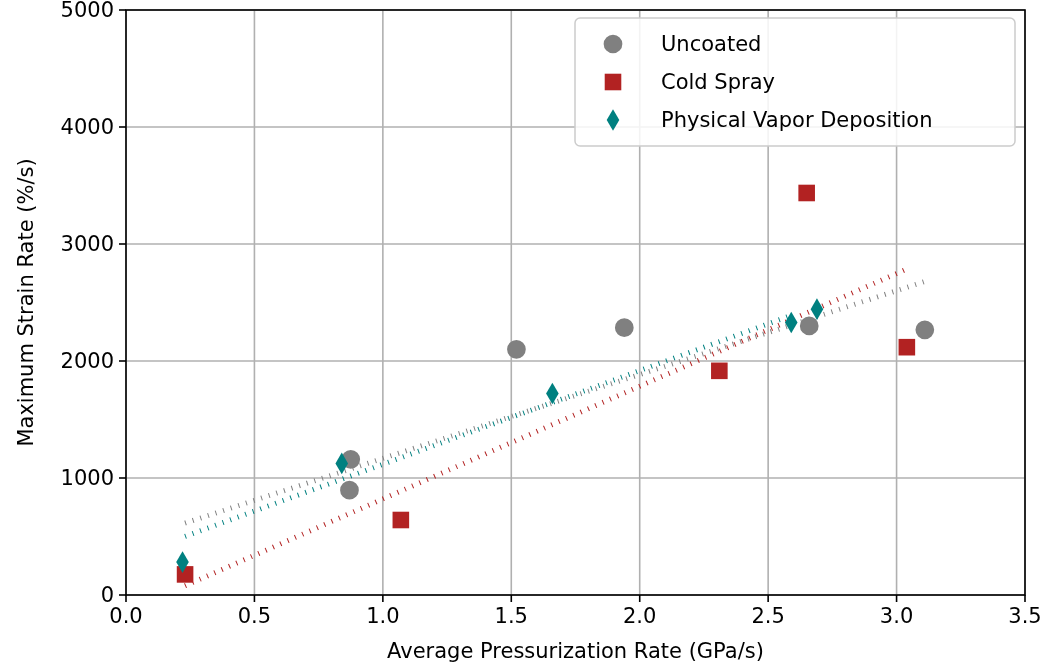 This screenshot has width=1052, height=670. What do you see at coordinates (511, 616) in the screenshot?
I see `x-tick-label: 1.5` at bounding box center [511, 616].